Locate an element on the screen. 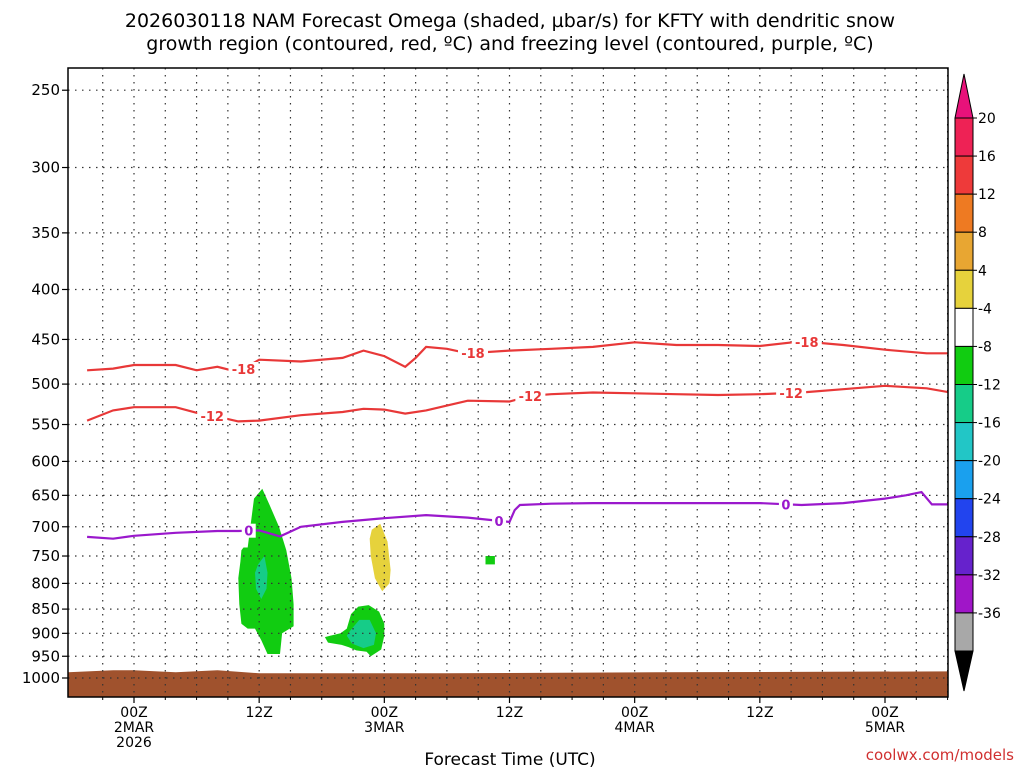  x-tick-label-48-0: 00Z is located at coordinates (634, 713).